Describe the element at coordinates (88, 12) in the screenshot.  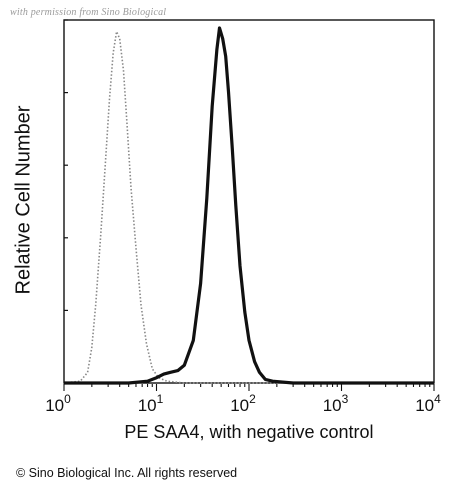
I see `watermark-text: with permission from Sino Biological` at that location.